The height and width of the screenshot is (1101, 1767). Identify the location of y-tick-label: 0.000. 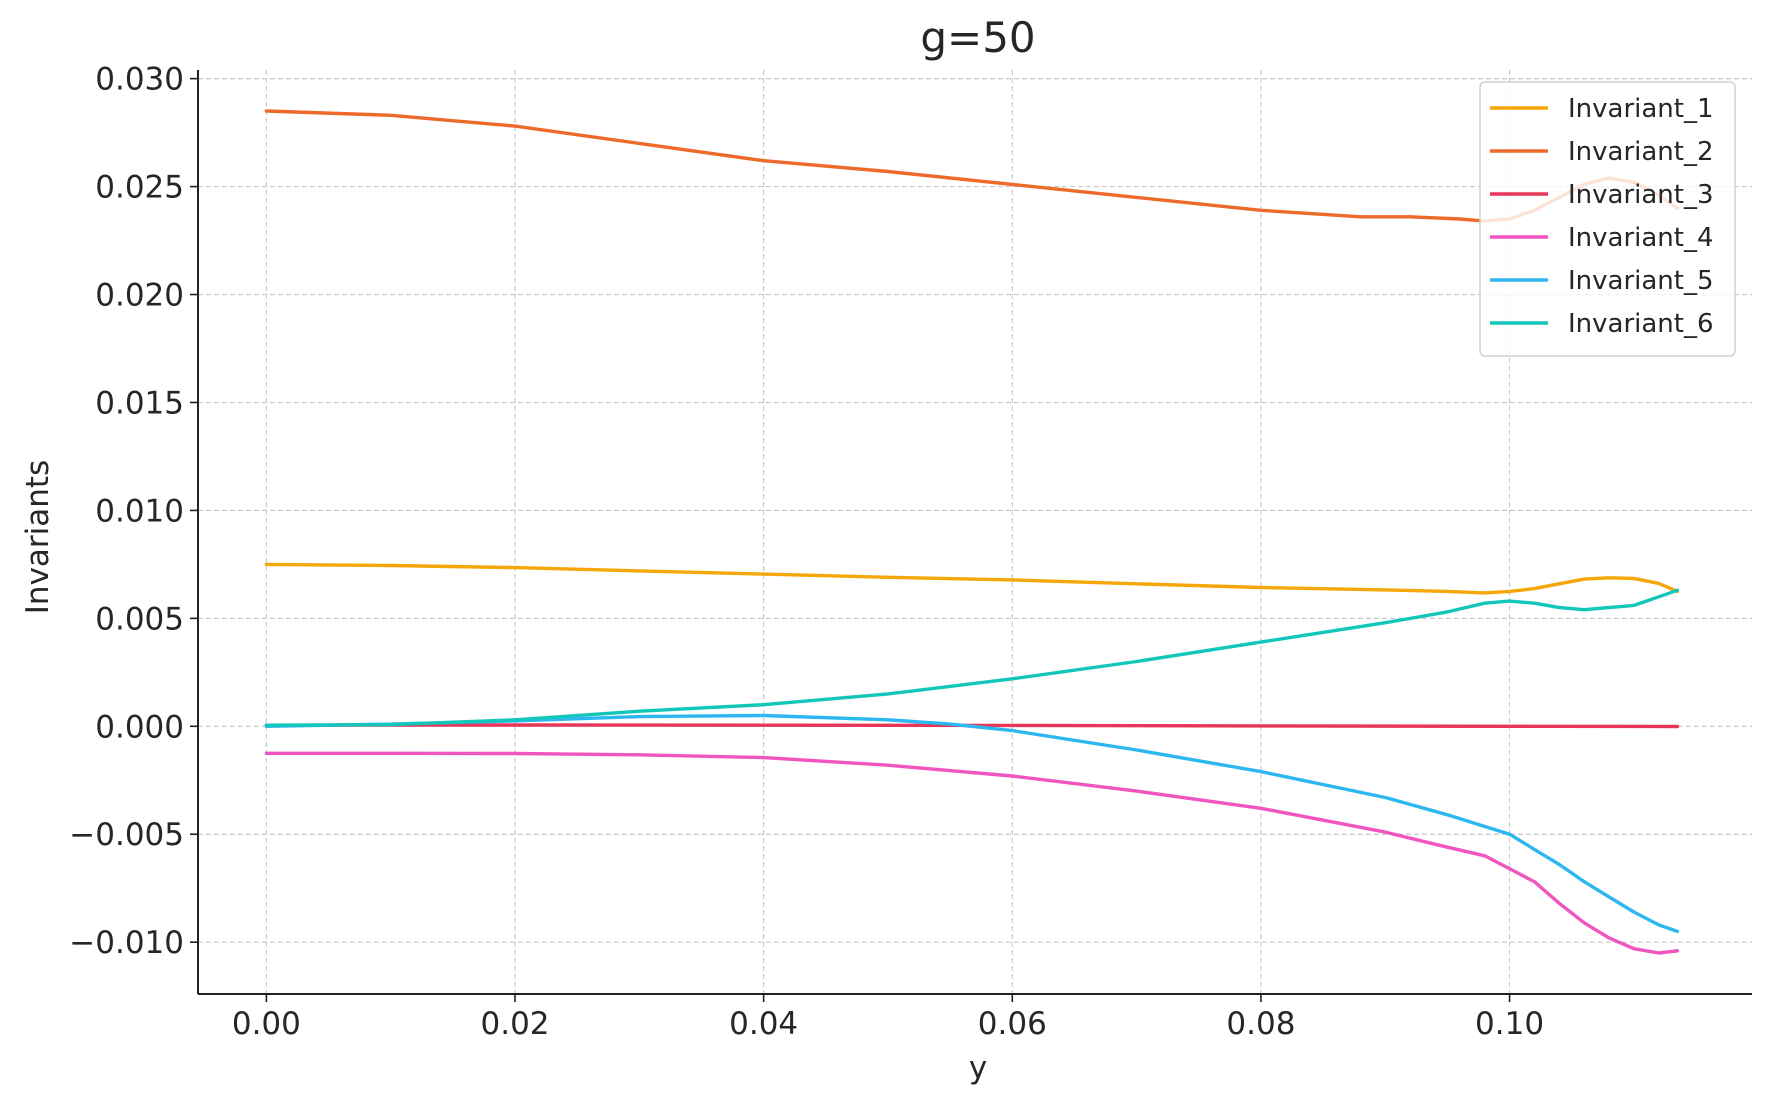
(139, 727).